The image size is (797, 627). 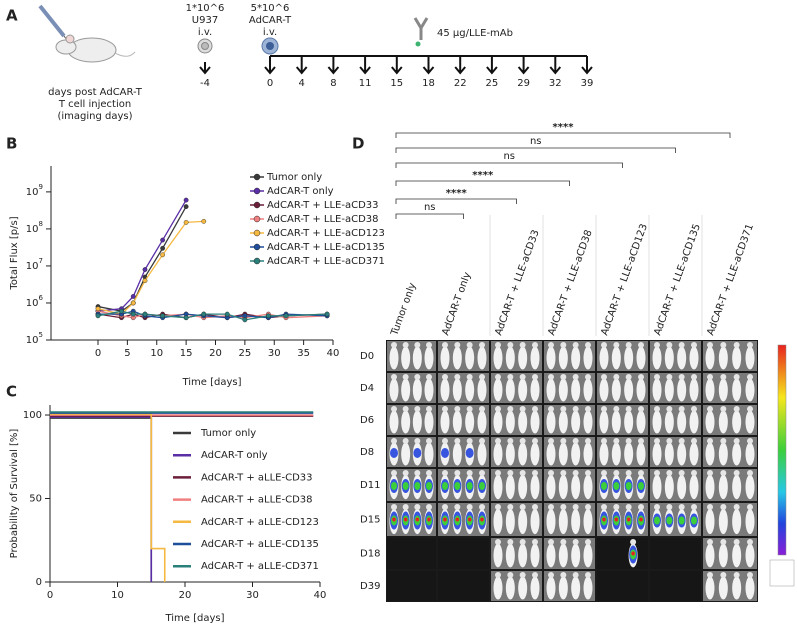 What do you see at coordinates (260, 522) in the screenshot?
I see `legend-label: AdCAR-T + aLLE-CD123` at bounding box center [260, 522].